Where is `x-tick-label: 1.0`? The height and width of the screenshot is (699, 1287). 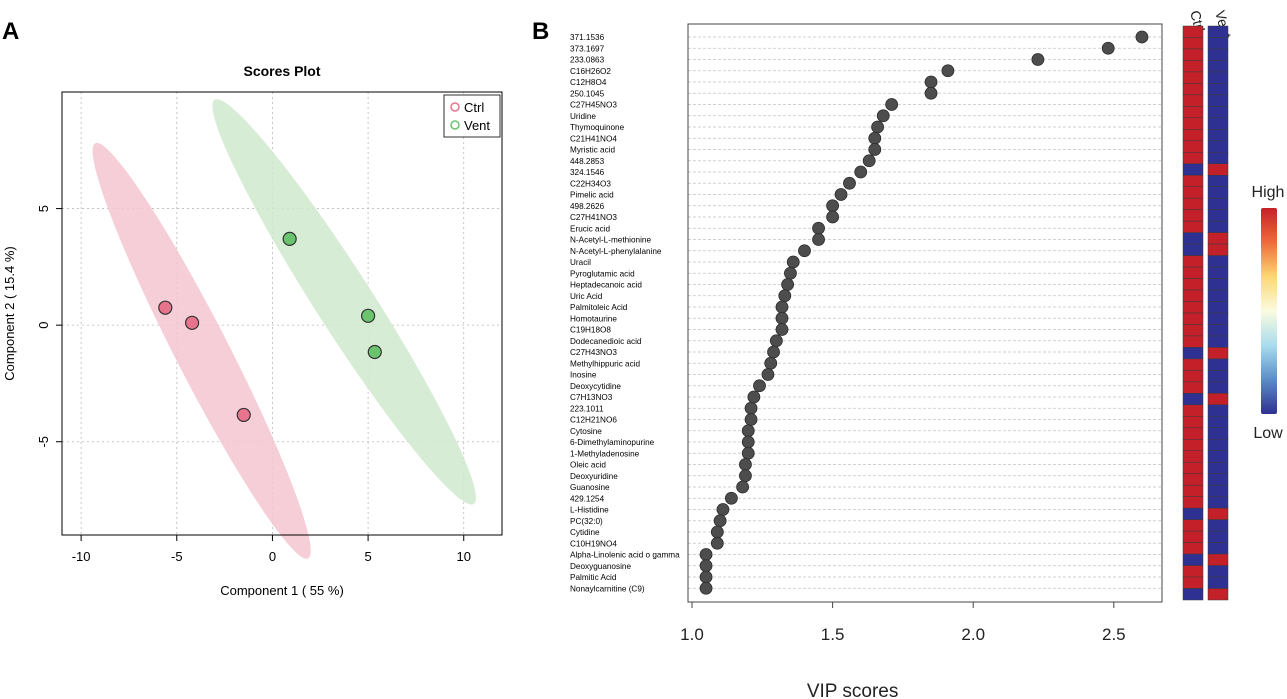 x-tick-label: 1.0 is located at coordinates (692, 634).